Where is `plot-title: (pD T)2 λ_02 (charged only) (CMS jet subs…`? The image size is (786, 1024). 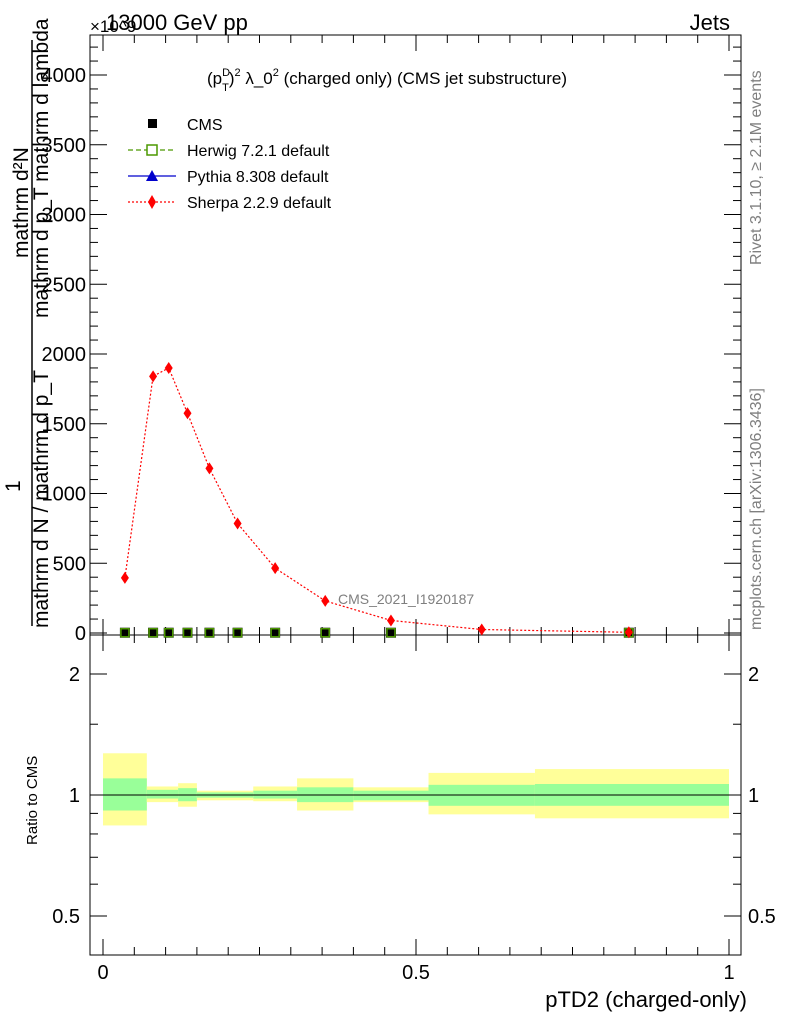
plot-title: (pD T)2 λ_02 (charged only) (CMS jet subs… is located at coordinates (387, 80).